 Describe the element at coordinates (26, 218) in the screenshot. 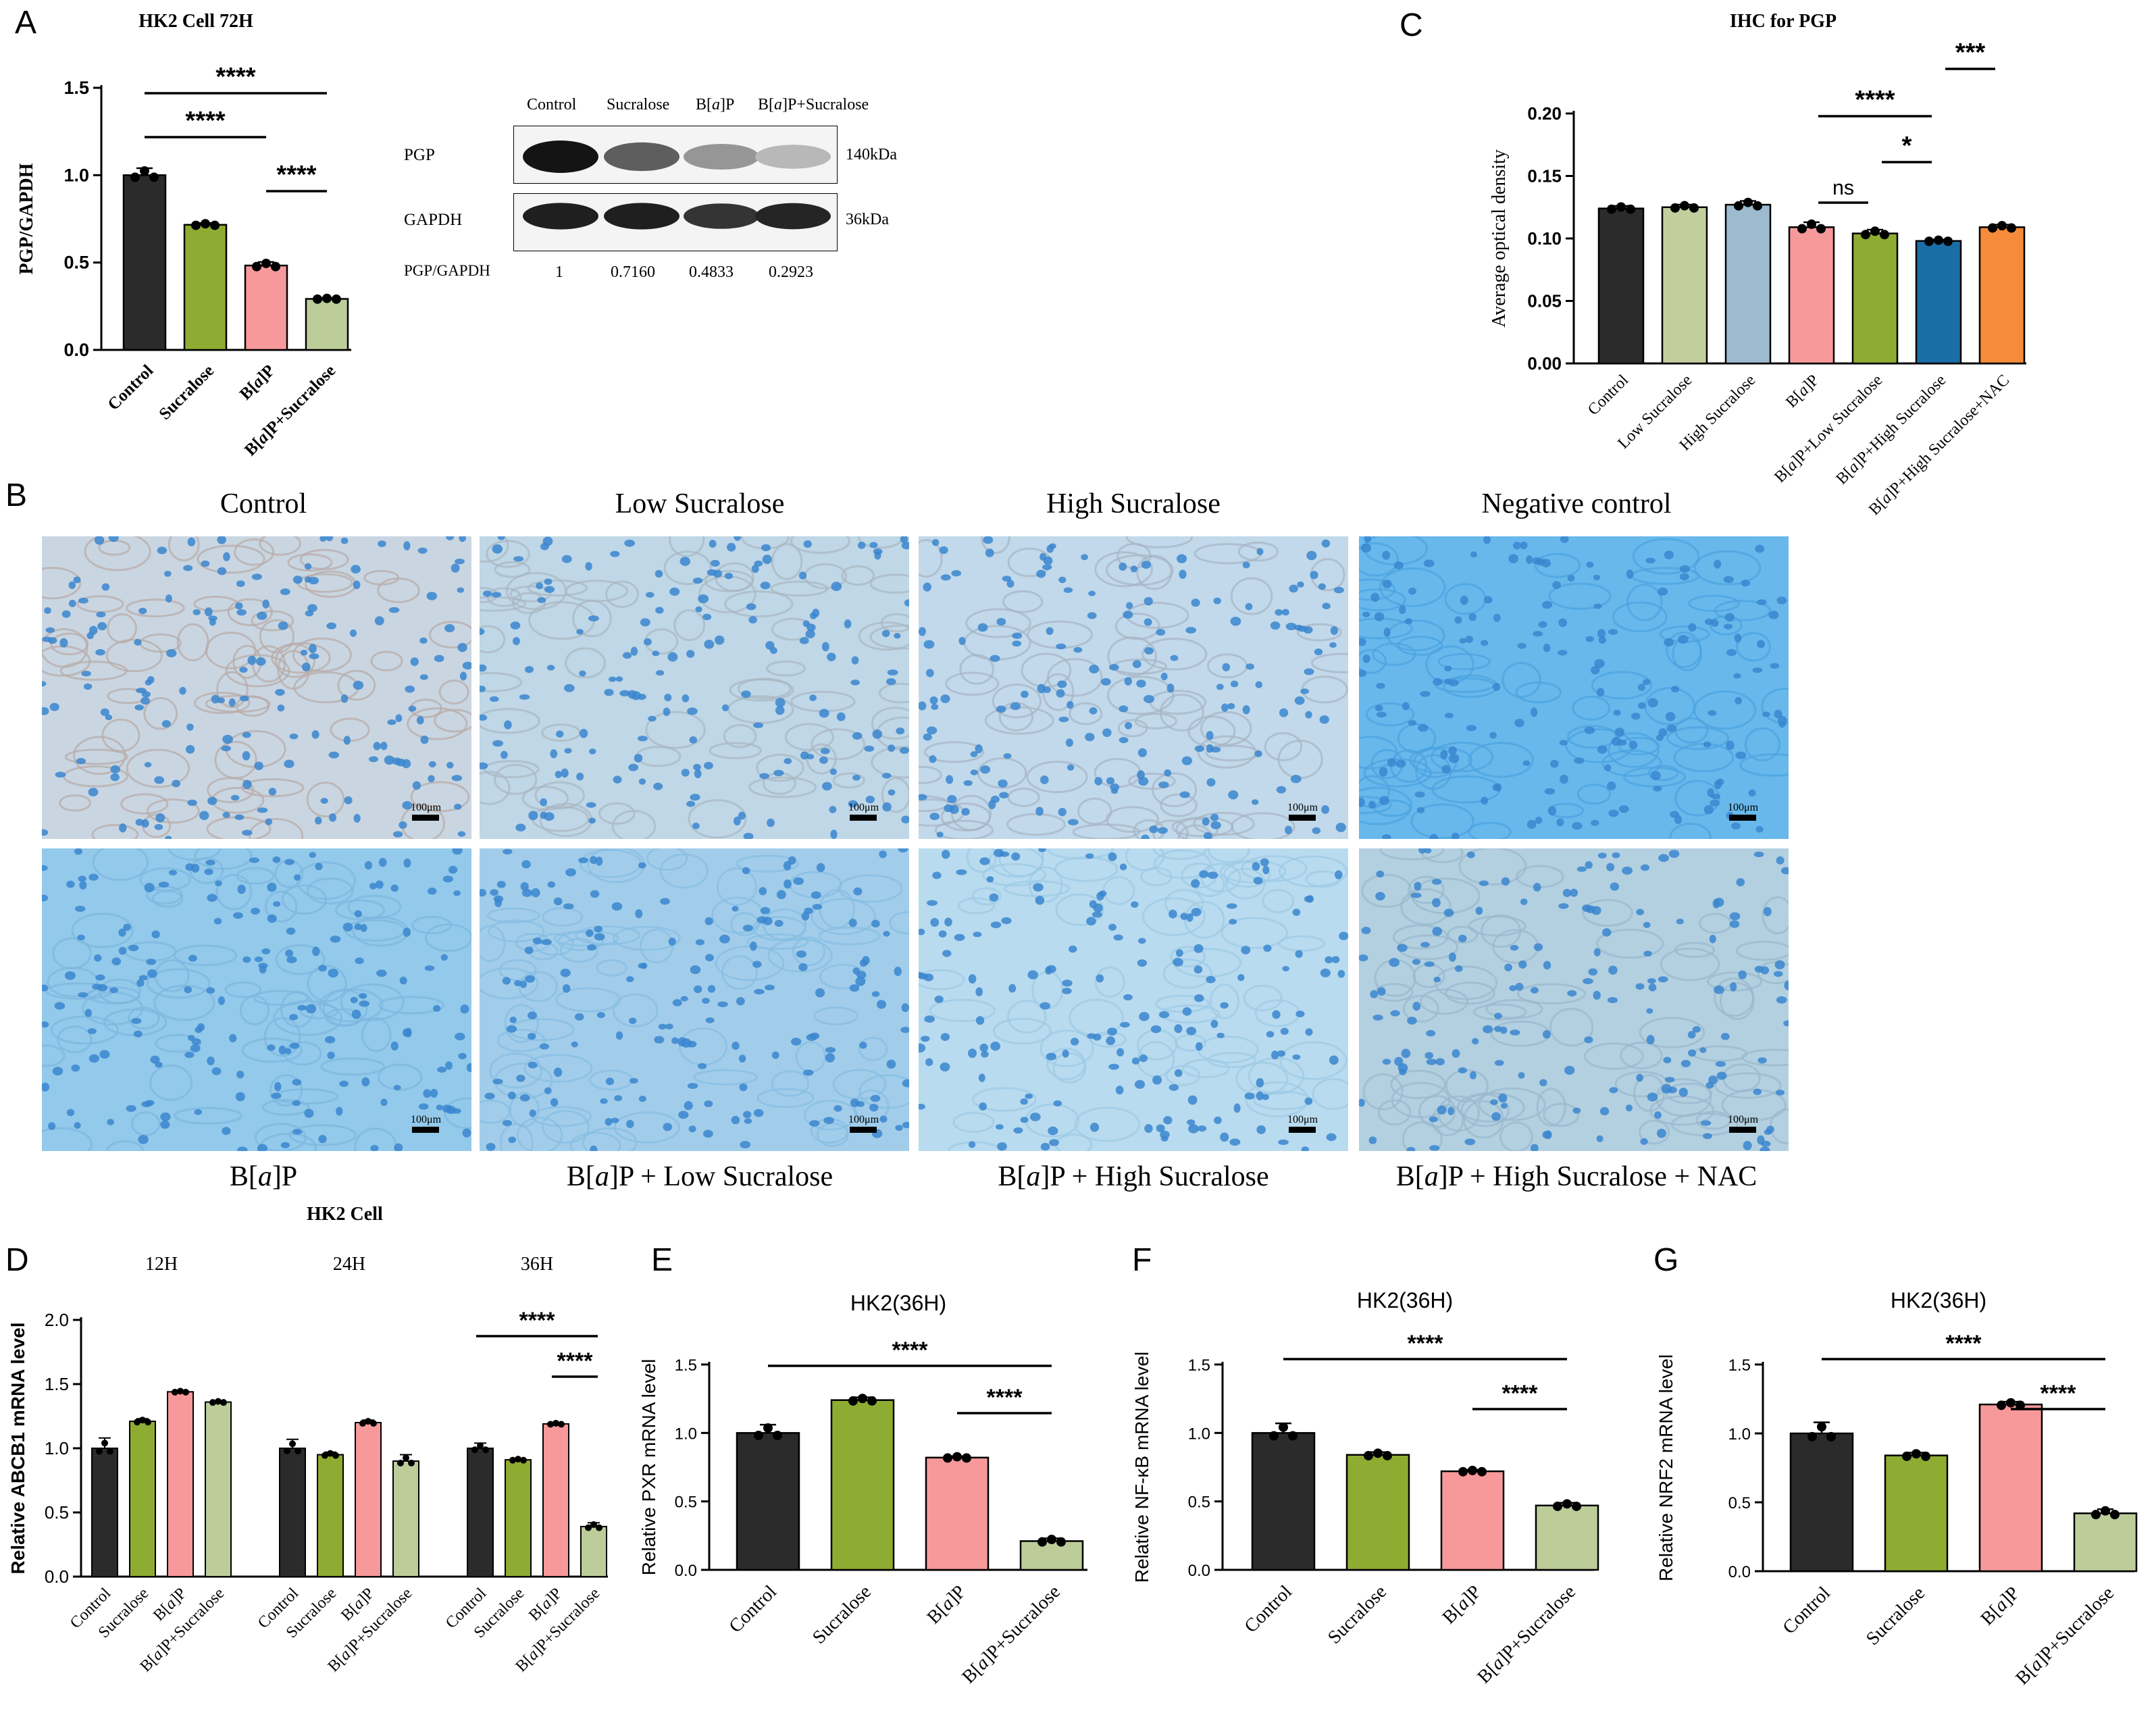

I see `y-axis-label: PGP/GAPDH` at that location.